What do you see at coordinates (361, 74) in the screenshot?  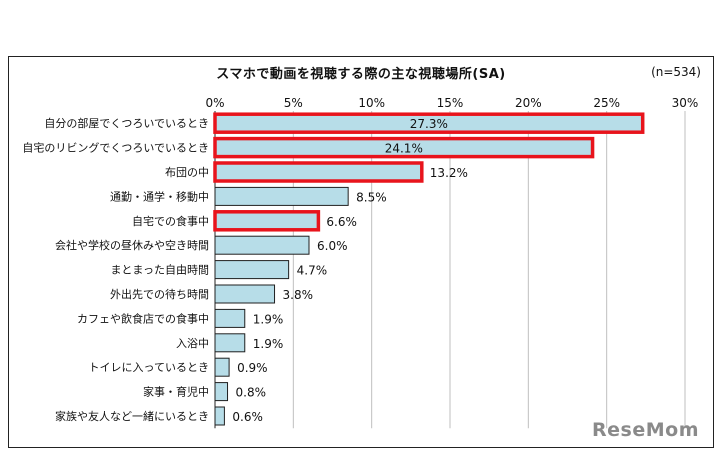 I see `chart-title: スマホで動画を視聴する際の主な視聴場所(SA)` at bounding box center [361, 74].